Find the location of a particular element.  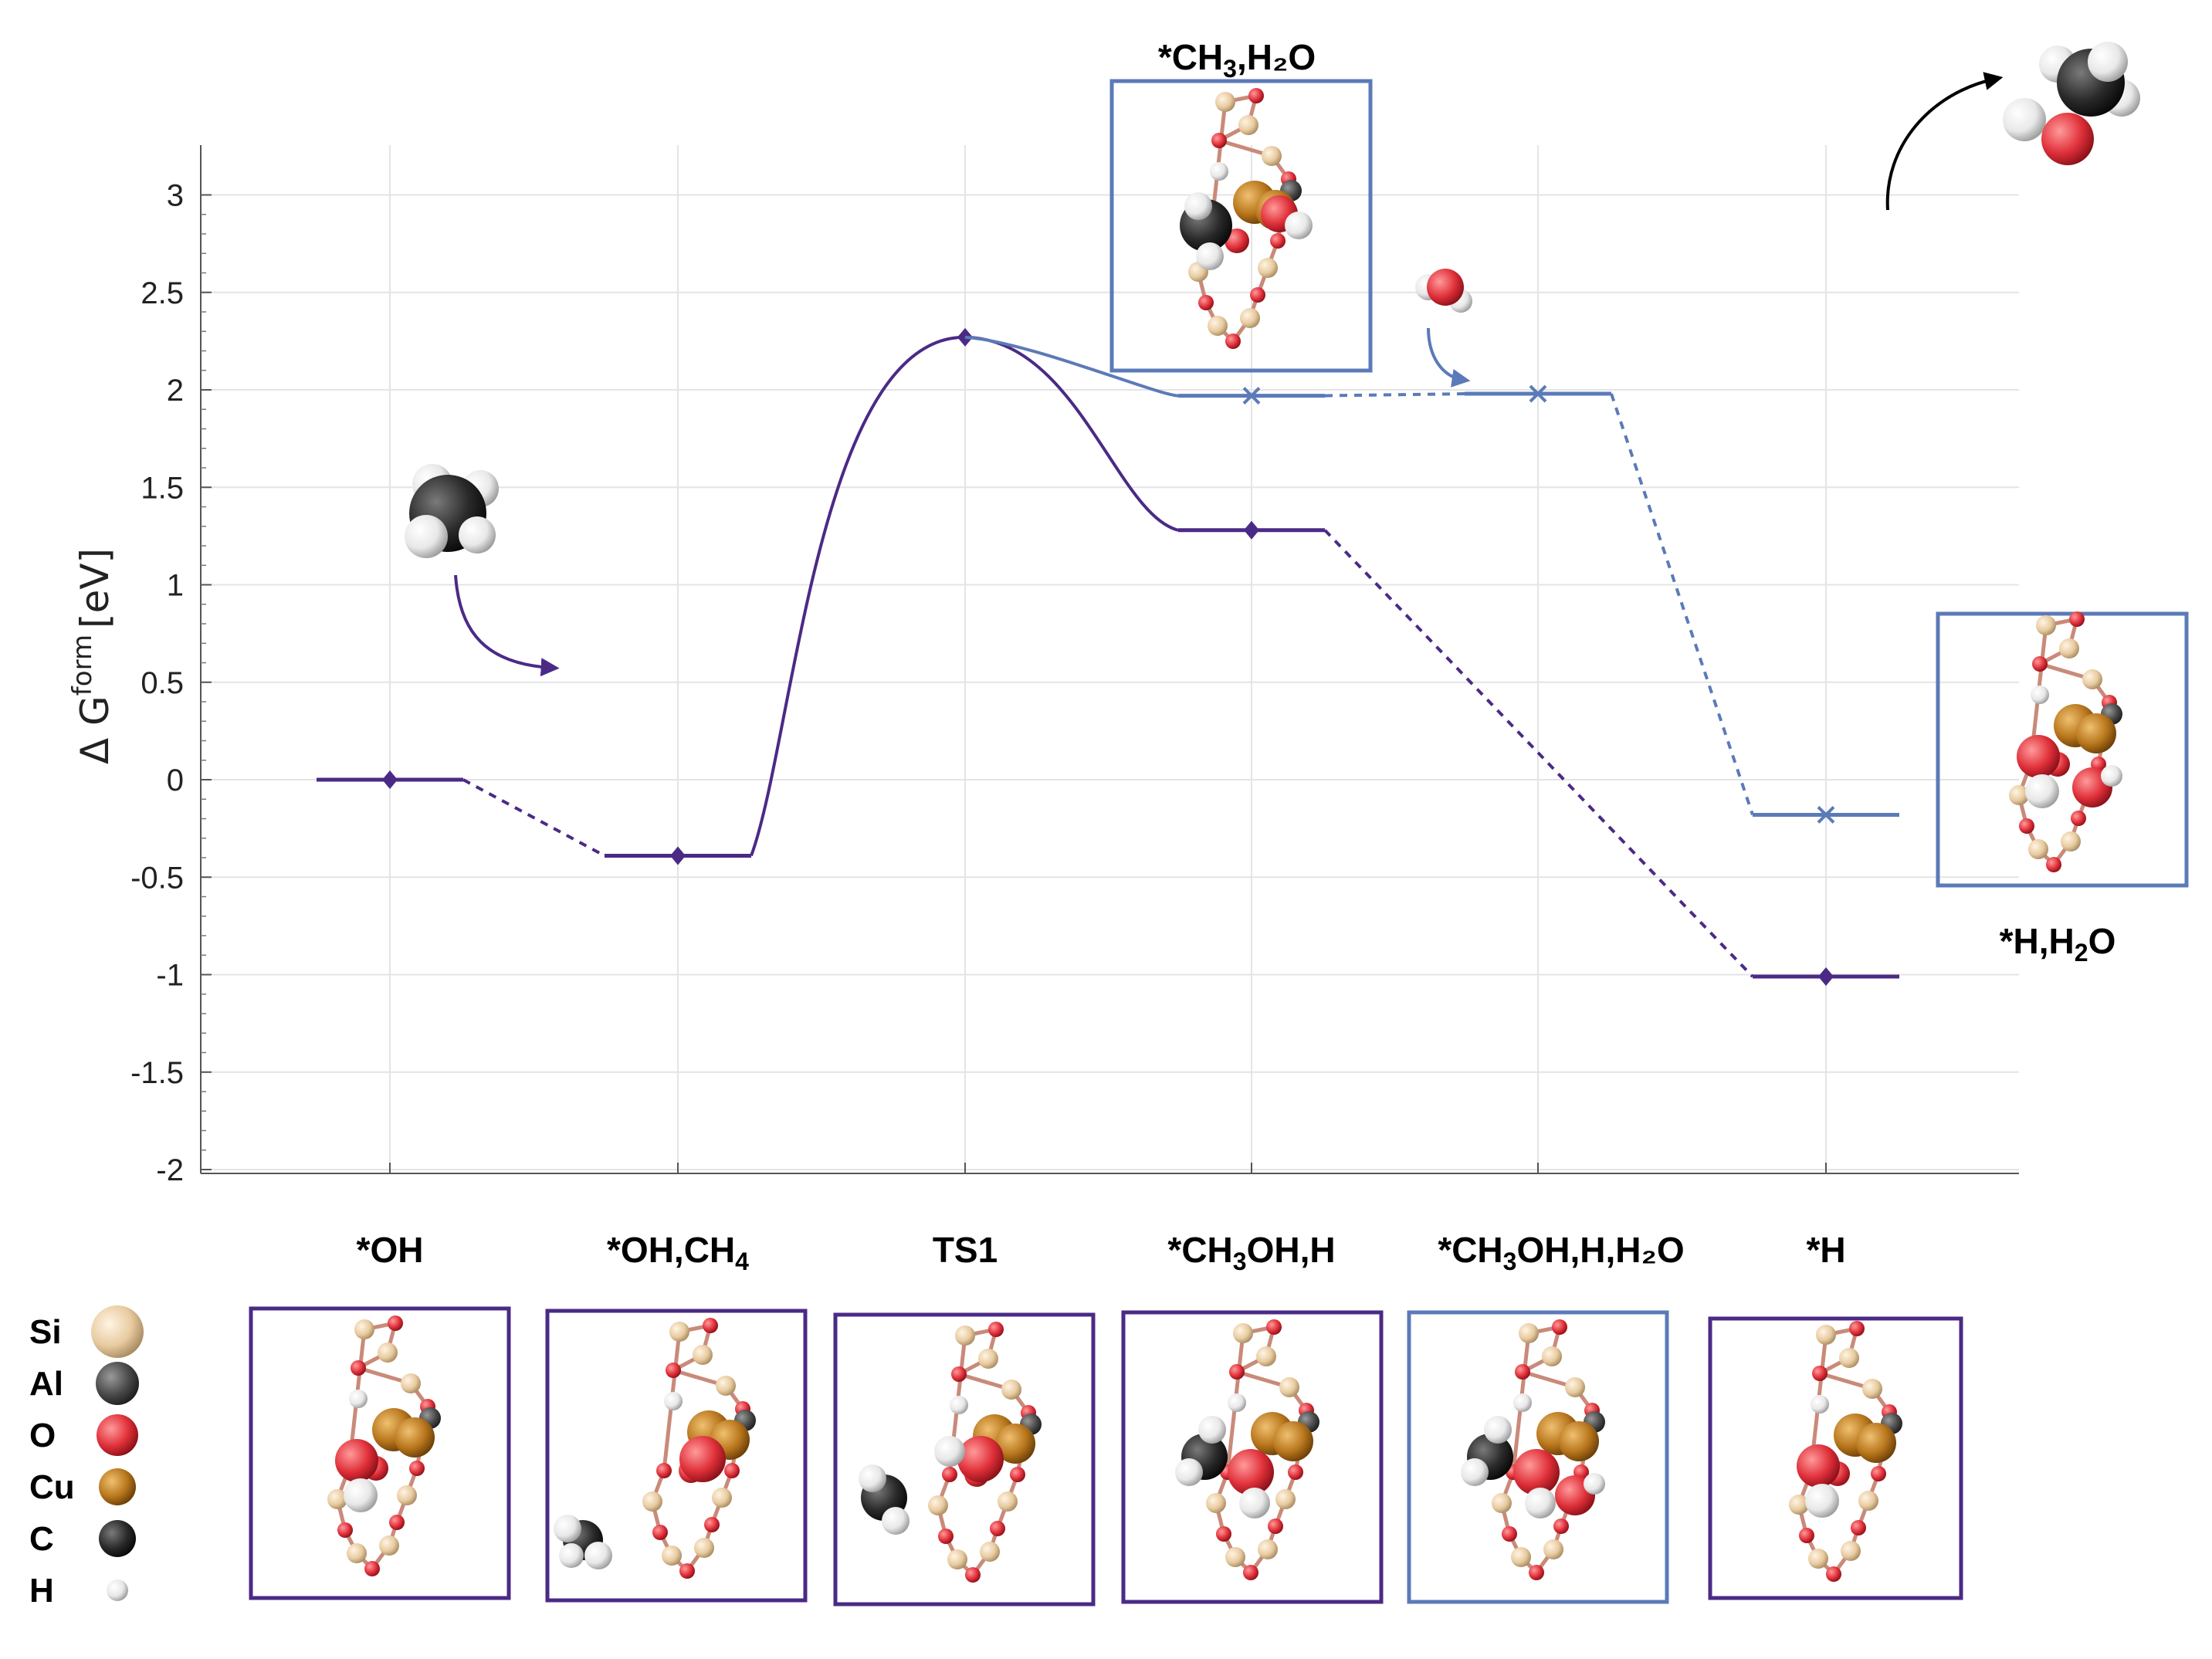

state-label-main: *CH is located at coordinates (1470, 1250).